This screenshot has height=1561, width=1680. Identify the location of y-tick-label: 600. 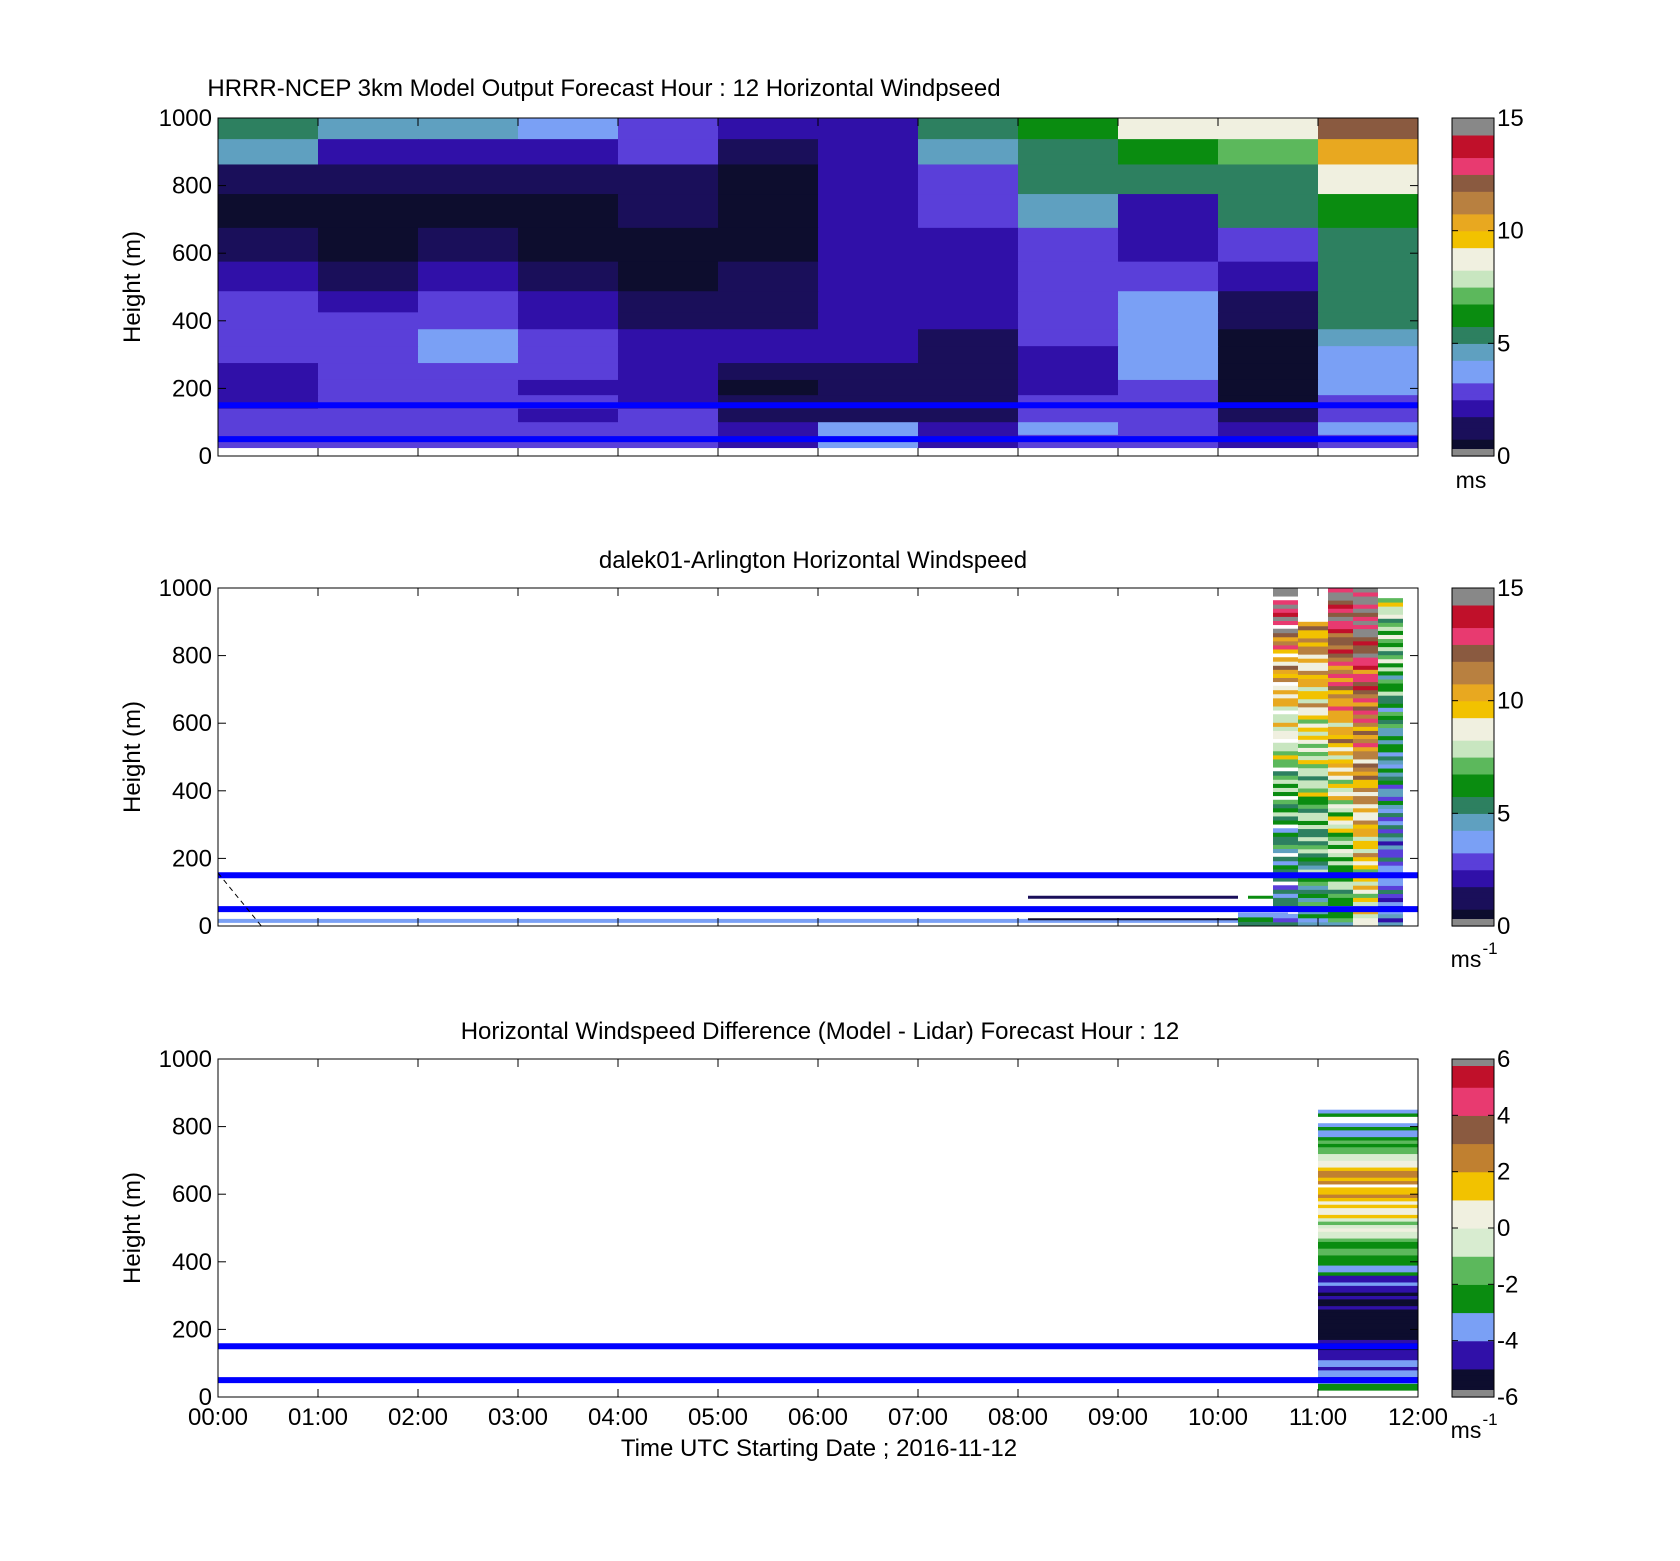
(192, 253).